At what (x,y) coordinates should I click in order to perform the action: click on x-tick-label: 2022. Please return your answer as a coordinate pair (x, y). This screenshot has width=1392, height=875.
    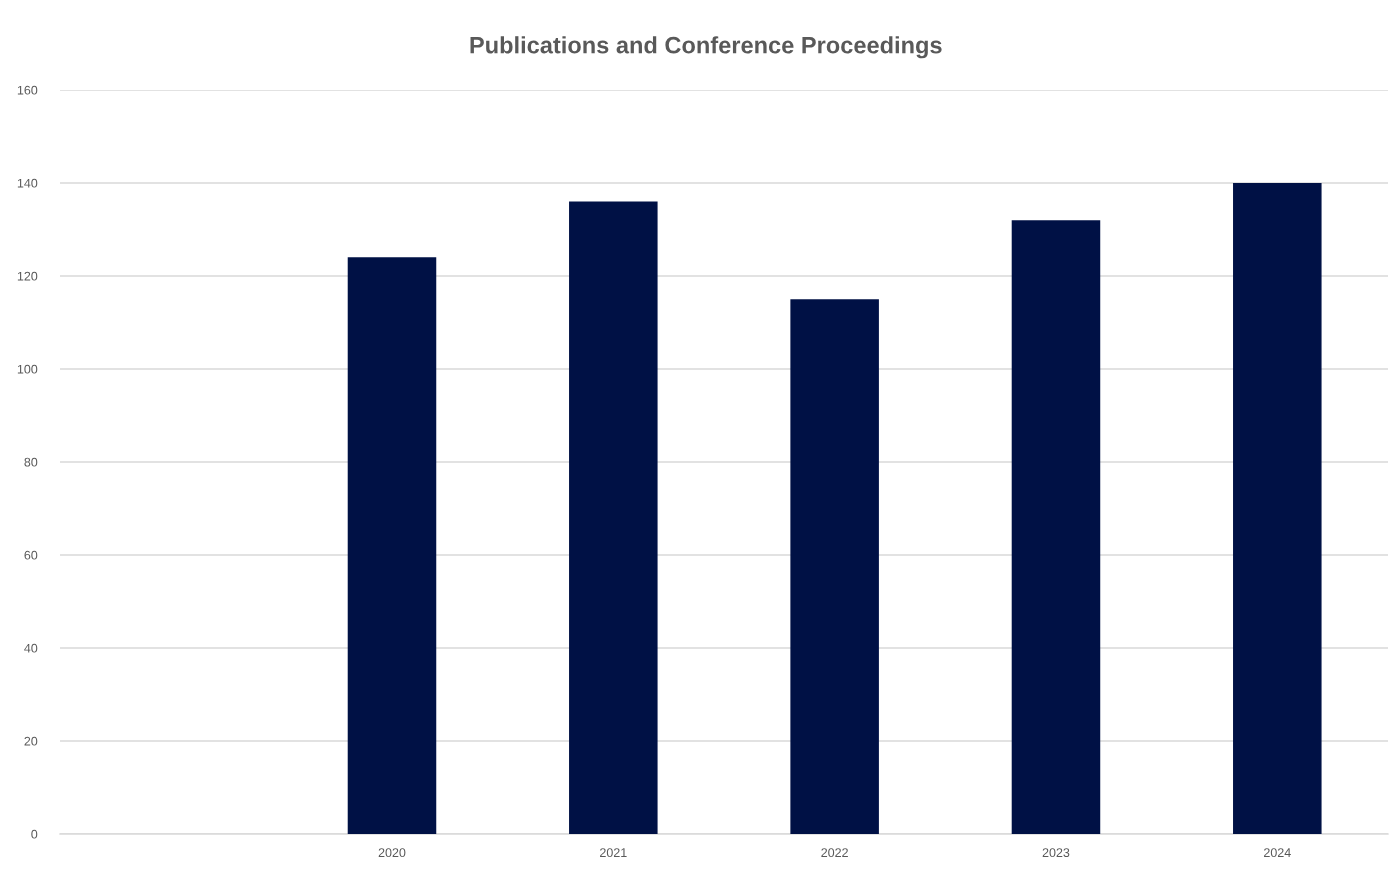
    Looking at the image, I should click on (834, 853).